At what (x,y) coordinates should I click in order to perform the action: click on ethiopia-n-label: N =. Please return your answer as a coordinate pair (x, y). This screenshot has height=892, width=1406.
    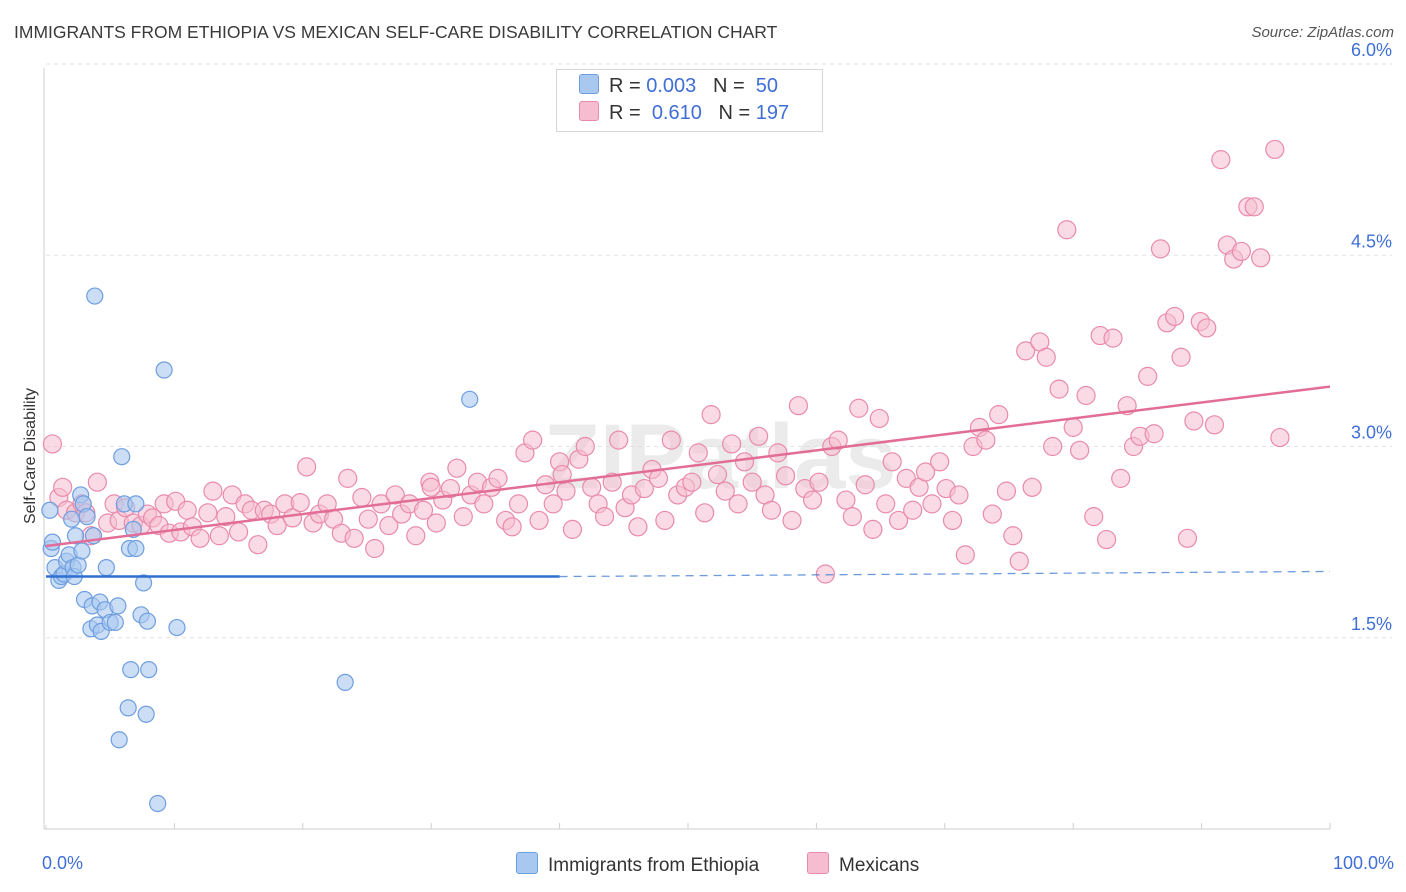
    Looking at the image, I should click on (728, 86).